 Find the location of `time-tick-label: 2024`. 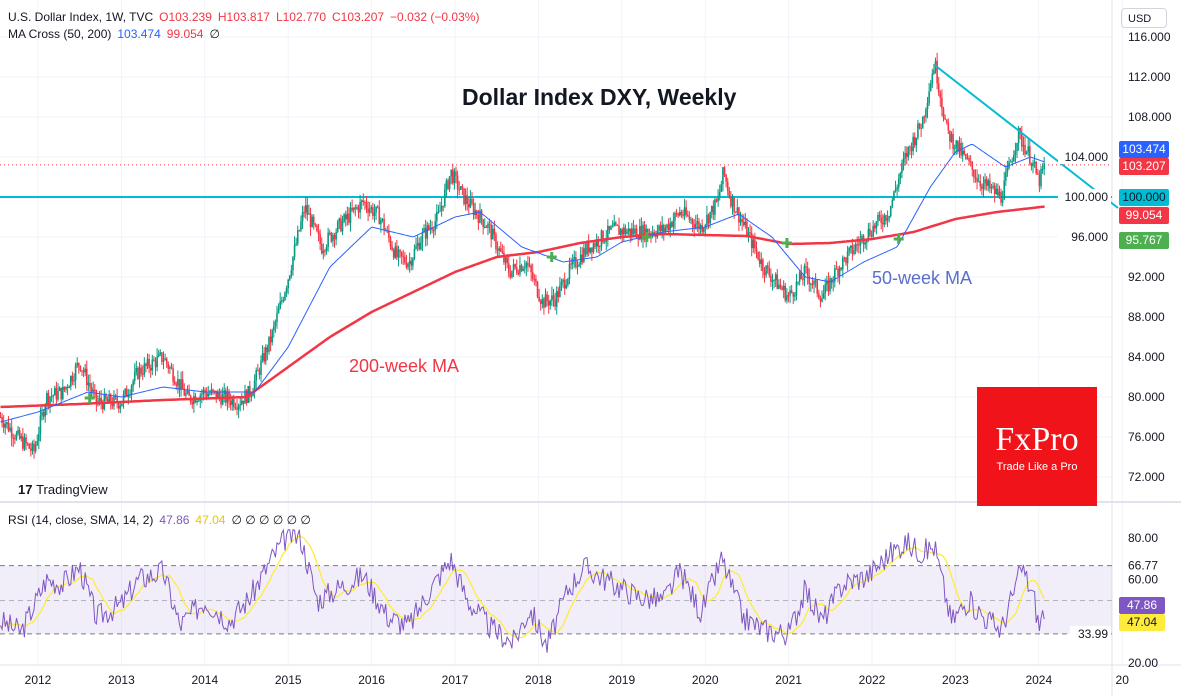

time-tick-label: 2024 is located at coordinates (1038, 680).